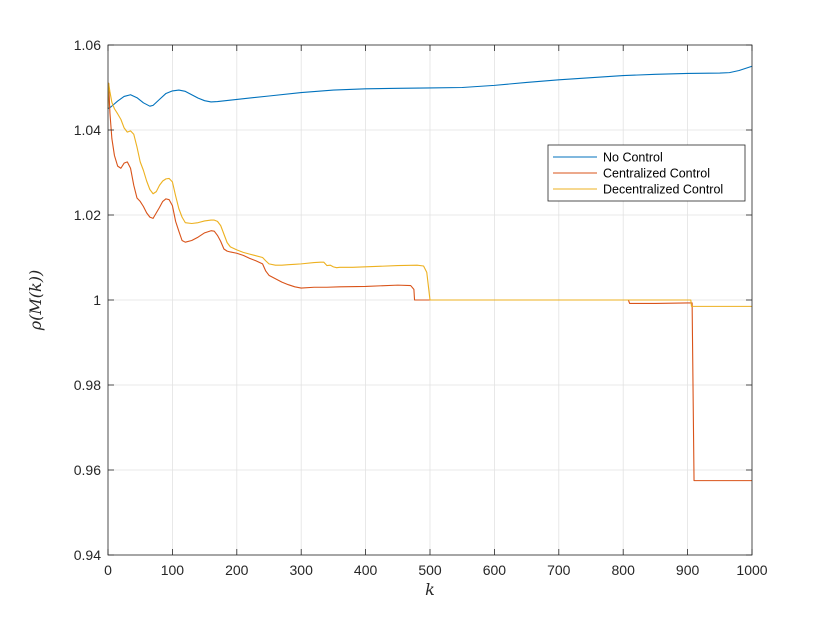  What do you see at coordinates (87, 45) in the screenshot?
I see `y-tick-label: 1.06` at bounding box center [87, 45].